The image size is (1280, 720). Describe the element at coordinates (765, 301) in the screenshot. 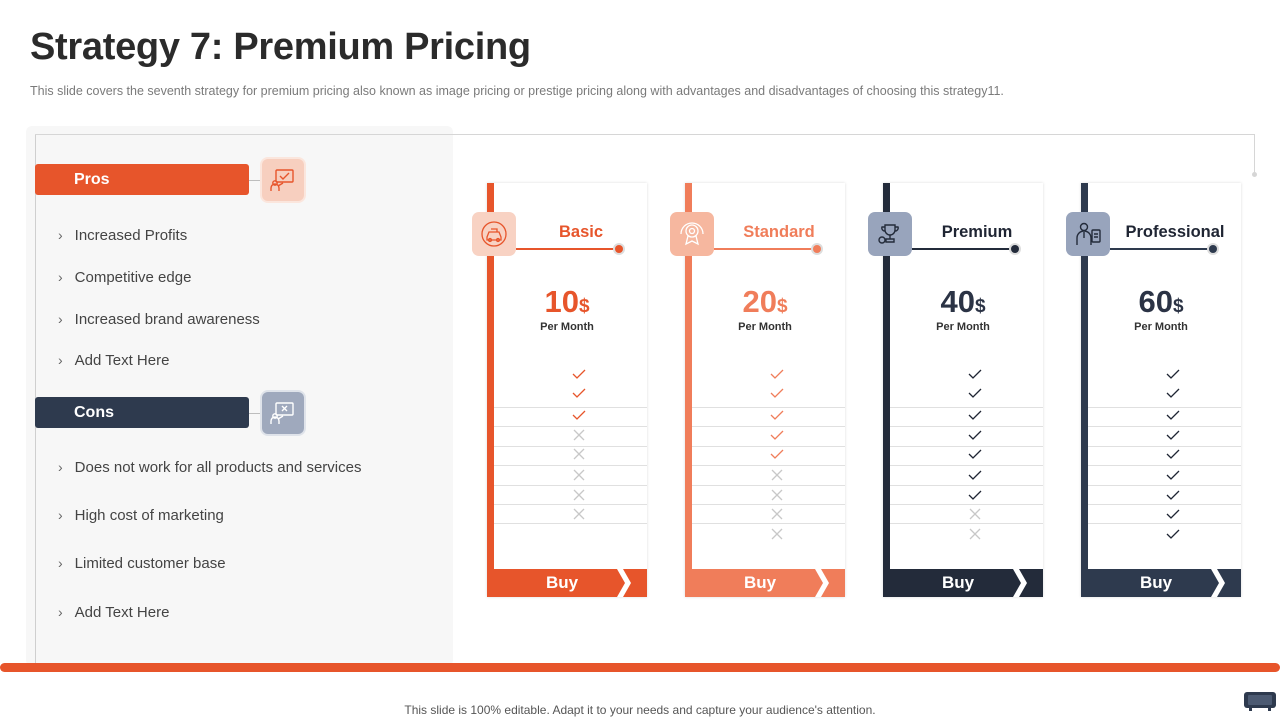

I see `plan-price: 20$` at that location.